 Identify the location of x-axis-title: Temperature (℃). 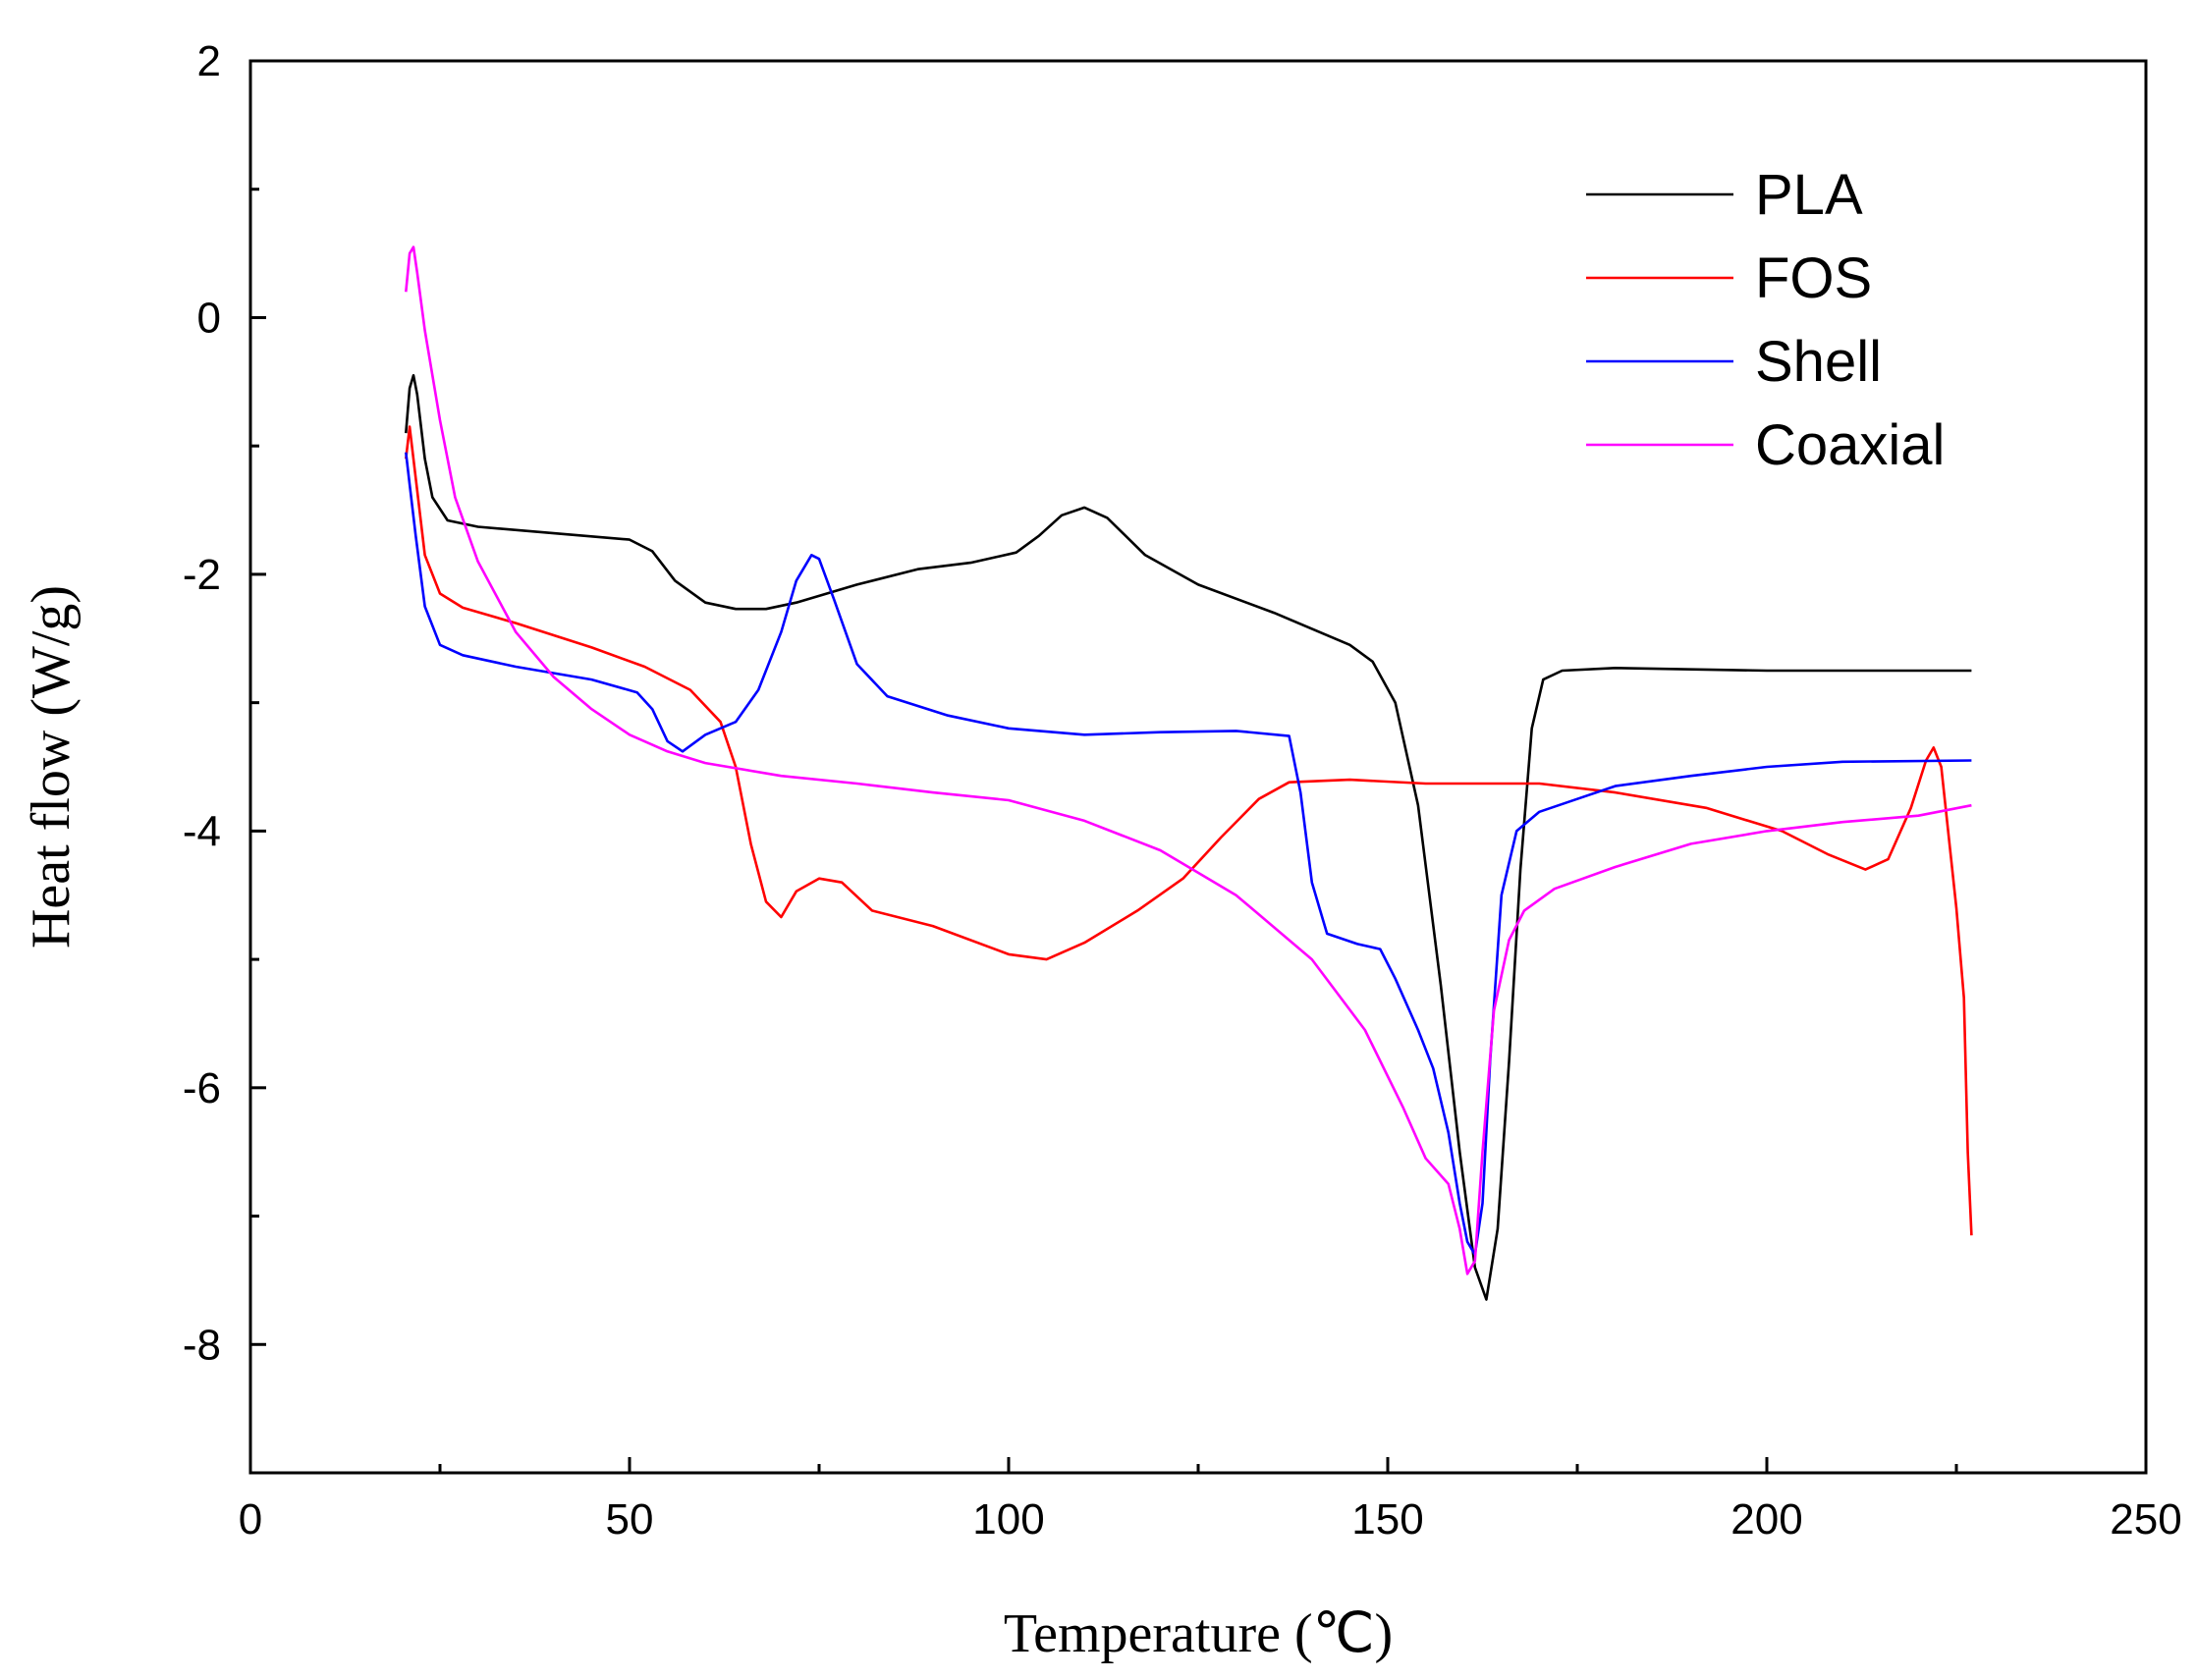
(1198, 1633).